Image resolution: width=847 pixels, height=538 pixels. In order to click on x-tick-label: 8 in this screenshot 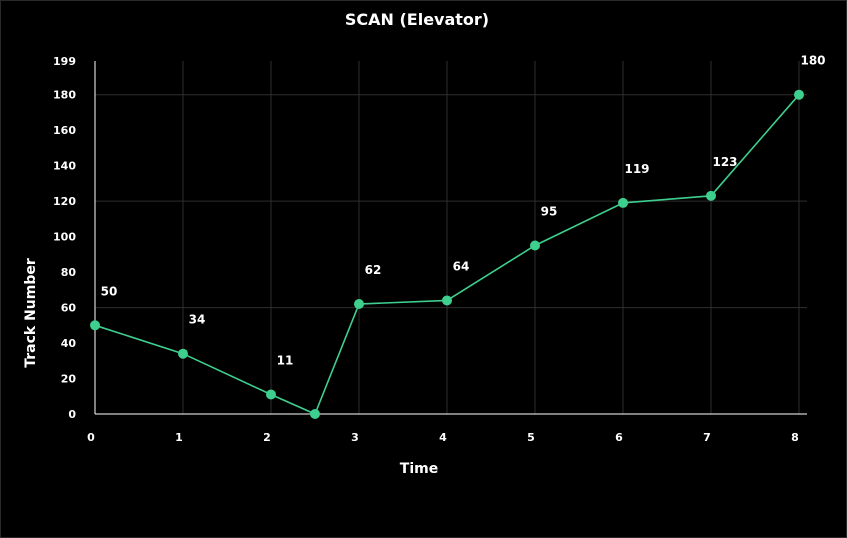, I will do `click(795, 437)`.